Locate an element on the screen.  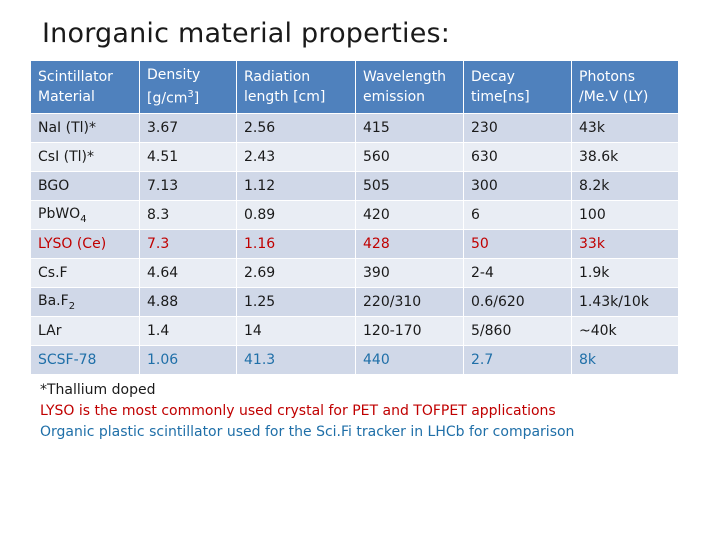
cell-decay-time: 0.6/620 is located at coordinates (517, 302).